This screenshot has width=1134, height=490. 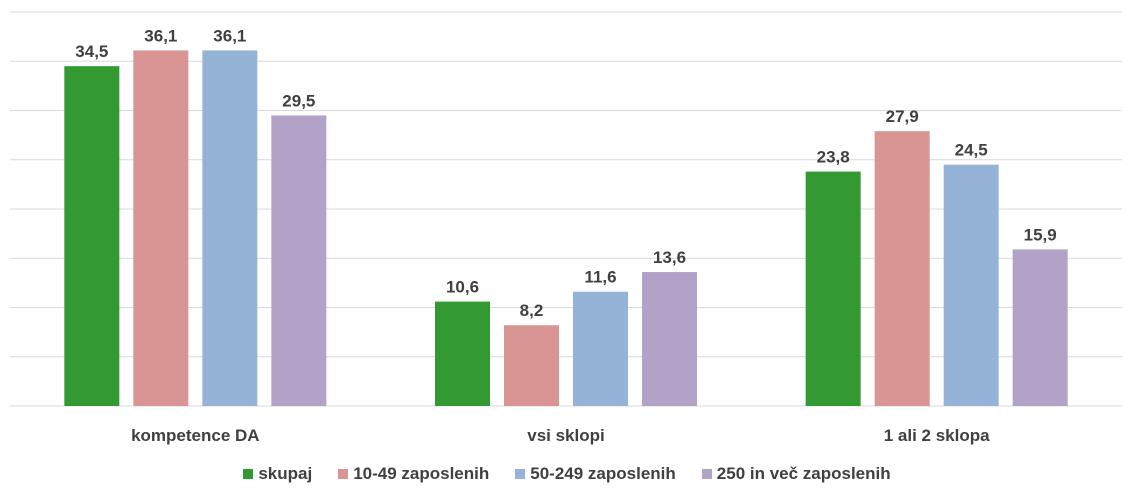 I want to click on data-label: 11,6, so click(x=600, y=277).